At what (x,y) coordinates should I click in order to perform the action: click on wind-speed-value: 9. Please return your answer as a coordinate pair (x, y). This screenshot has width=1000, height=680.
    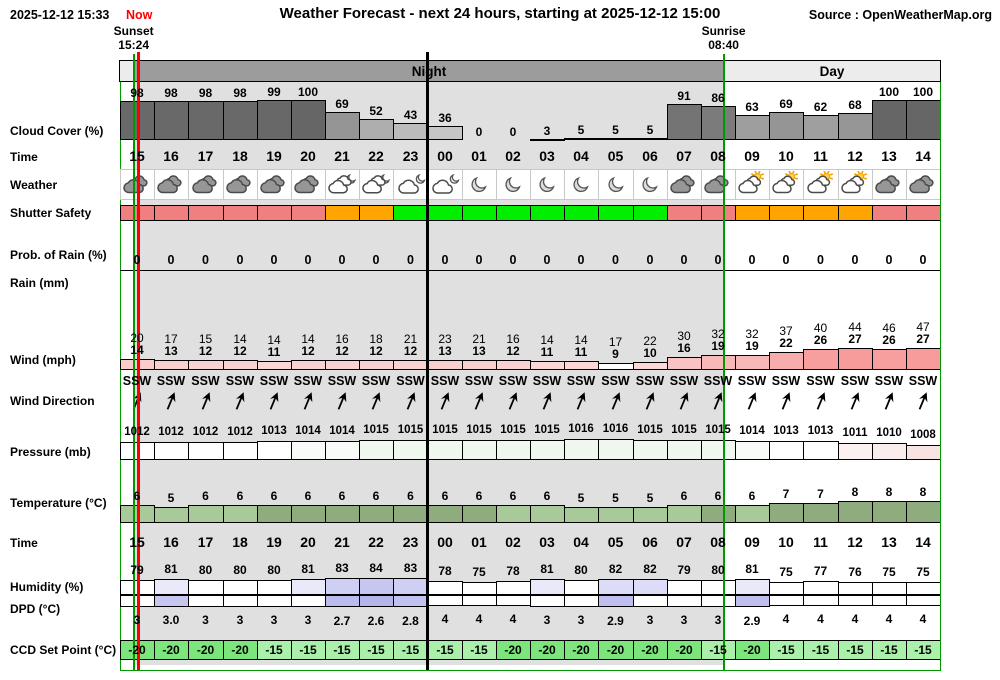
    Looking at the image, I should click on (615, 354).